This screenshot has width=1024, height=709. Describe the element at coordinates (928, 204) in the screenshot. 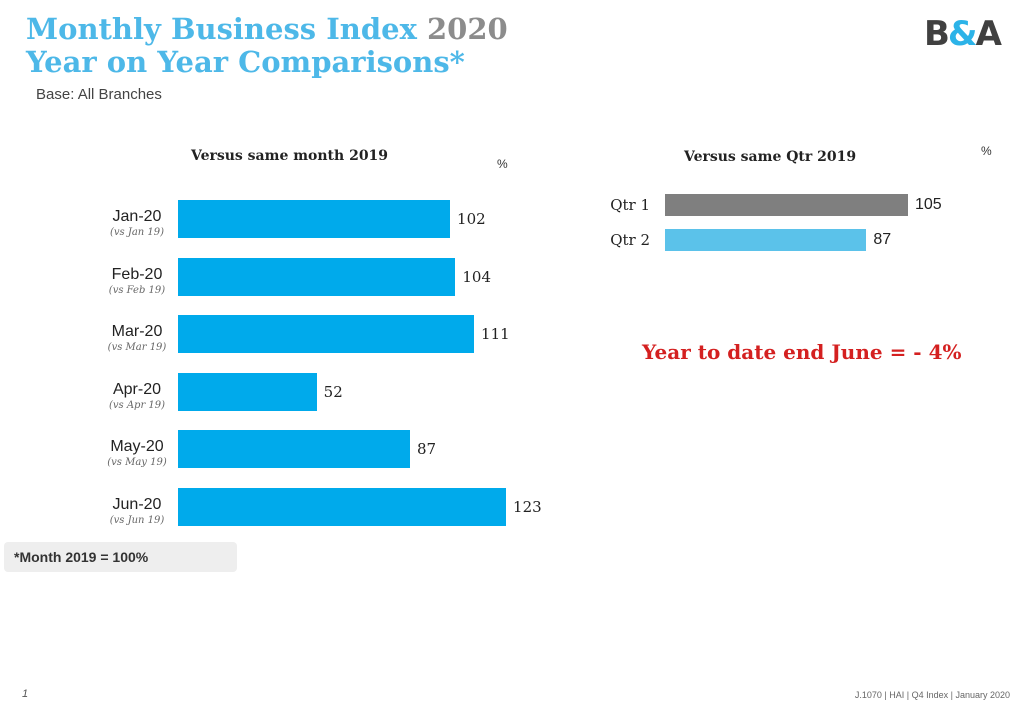

I see `quarterly-value-label: 105` at that location.